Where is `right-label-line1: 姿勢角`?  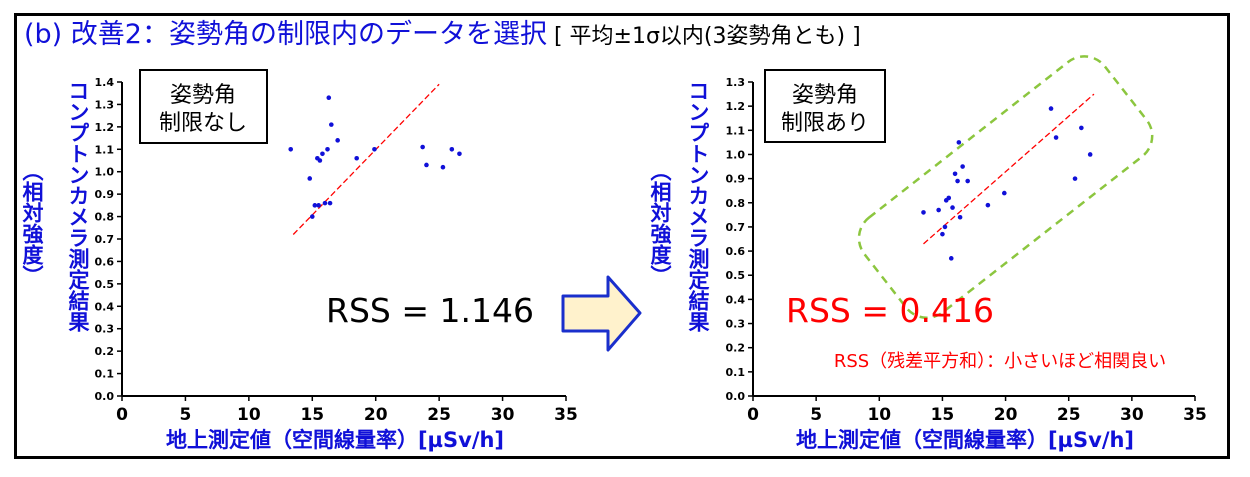 right-label-line1: 姿勢角 is located at coordinates (825, 95).